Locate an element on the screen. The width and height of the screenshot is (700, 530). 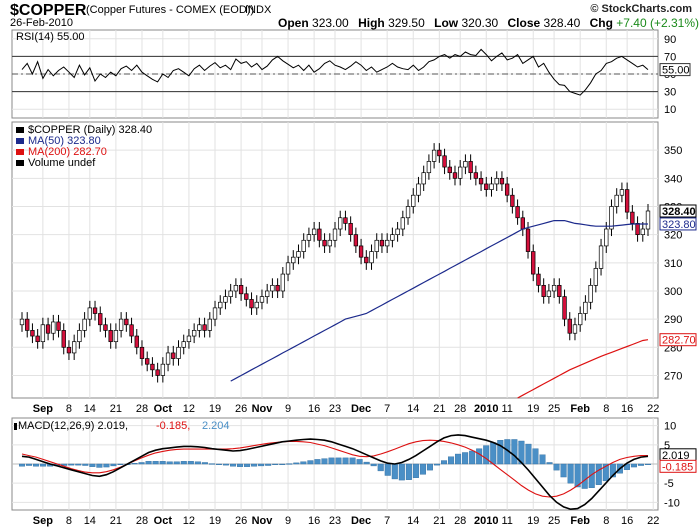
x-tick-label: Oct is located at coordinates (163, 409).